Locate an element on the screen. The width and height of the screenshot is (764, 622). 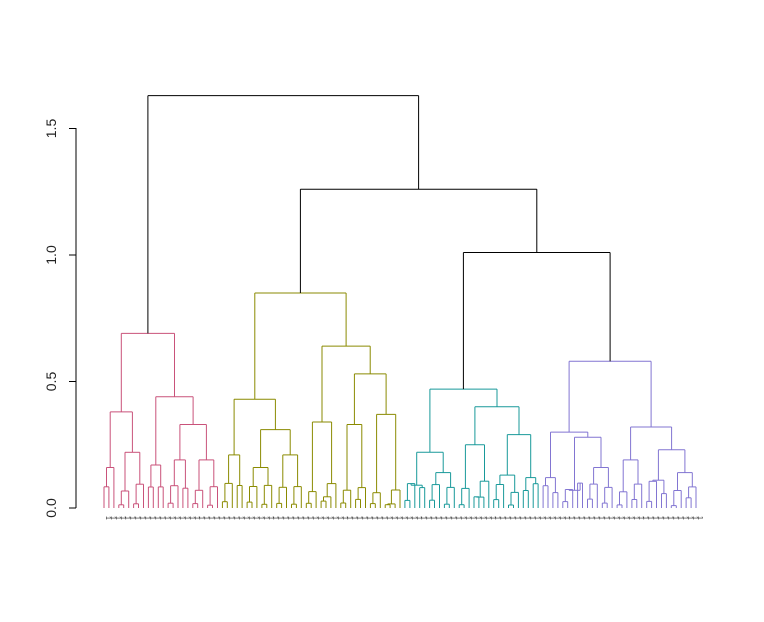
y-tick-label: 1.0 is located at coordinates (51, 255).